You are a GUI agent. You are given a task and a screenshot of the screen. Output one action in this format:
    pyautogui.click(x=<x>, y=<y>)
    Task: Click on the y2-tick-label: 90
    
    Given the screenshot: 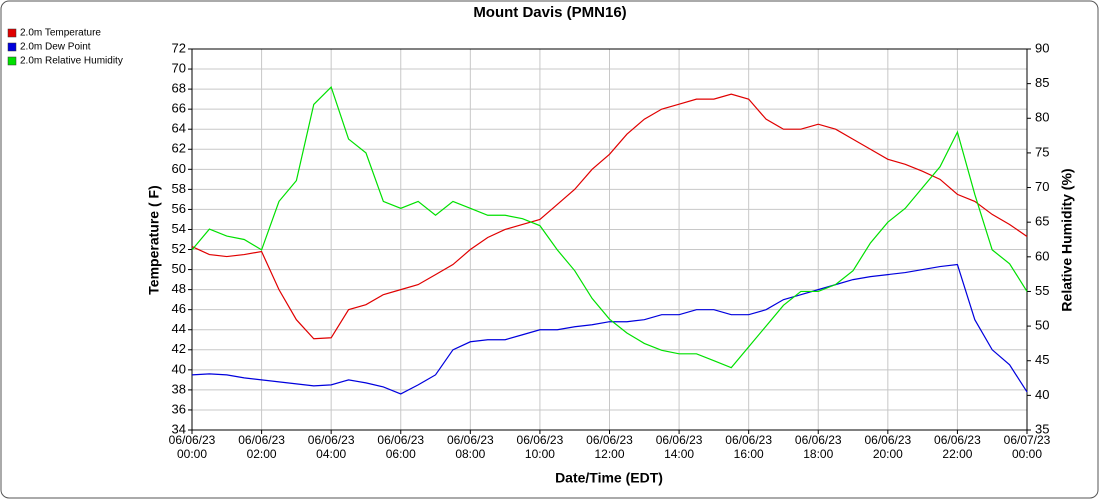 What is the action you would take?
    pyautogui.click(x=1042, y=47)
    